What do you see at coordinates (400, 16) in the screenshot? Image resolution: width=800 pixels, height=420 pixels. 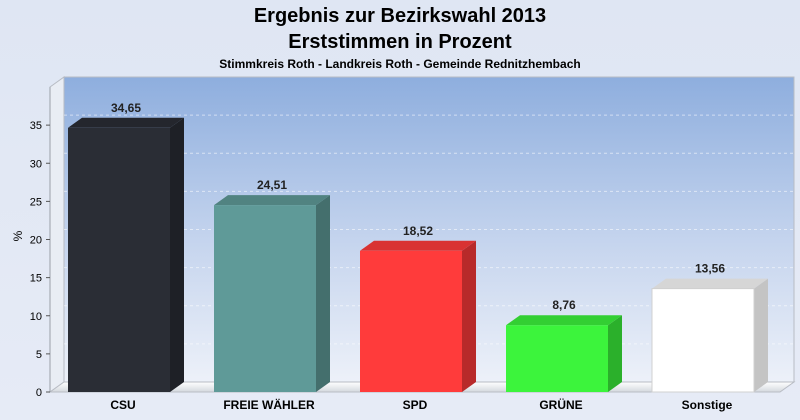 I see `chart-title-line-1: Ergebnis zur Bezirkswahl 2013` at bounding box center [400, 16].